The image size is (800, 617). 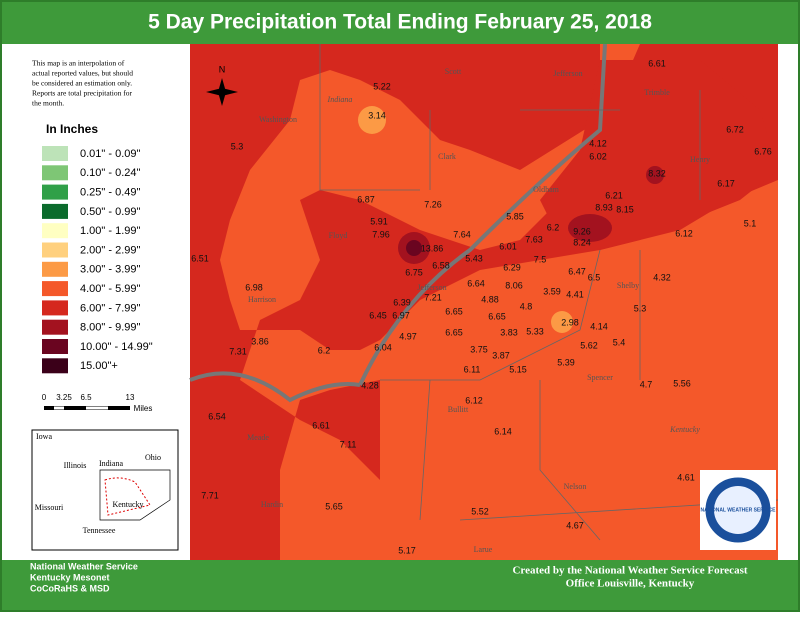 I want to click on cwa-outline, so click(x=127, y=496).